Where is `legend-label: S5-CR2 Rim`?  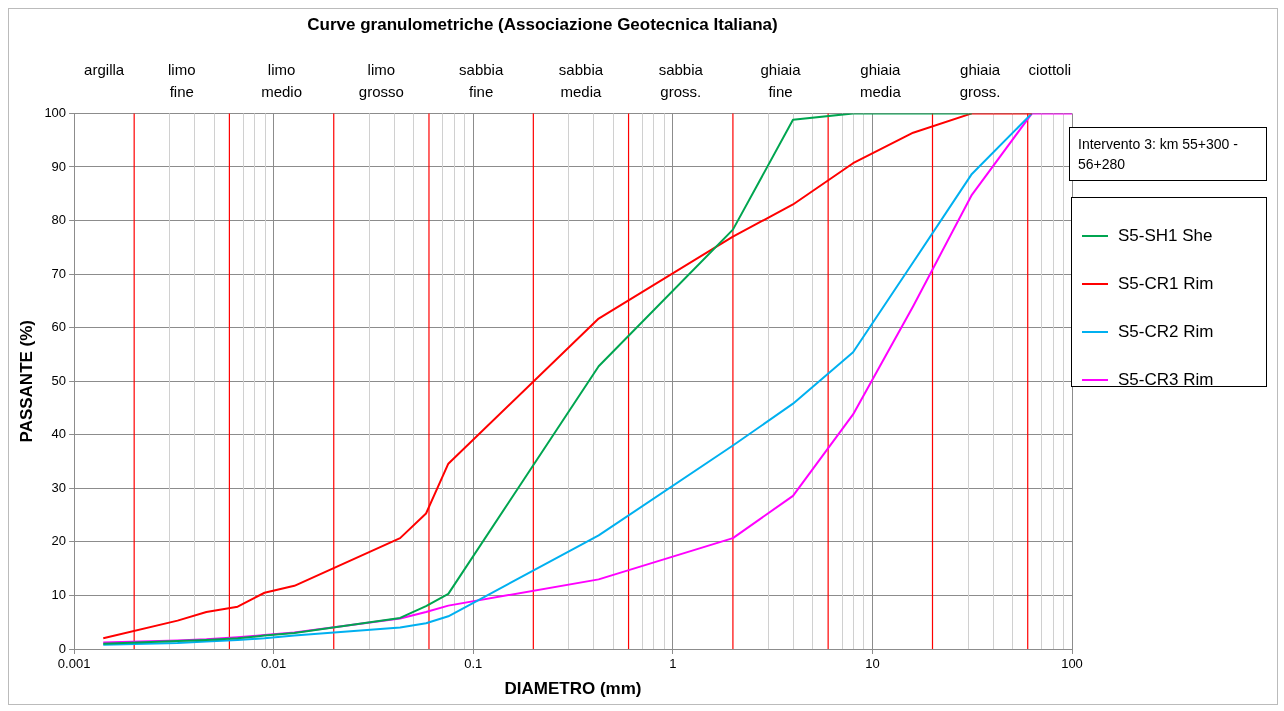 legend-label: S5-CR2 Rim is located at coordinates (1166, 332).